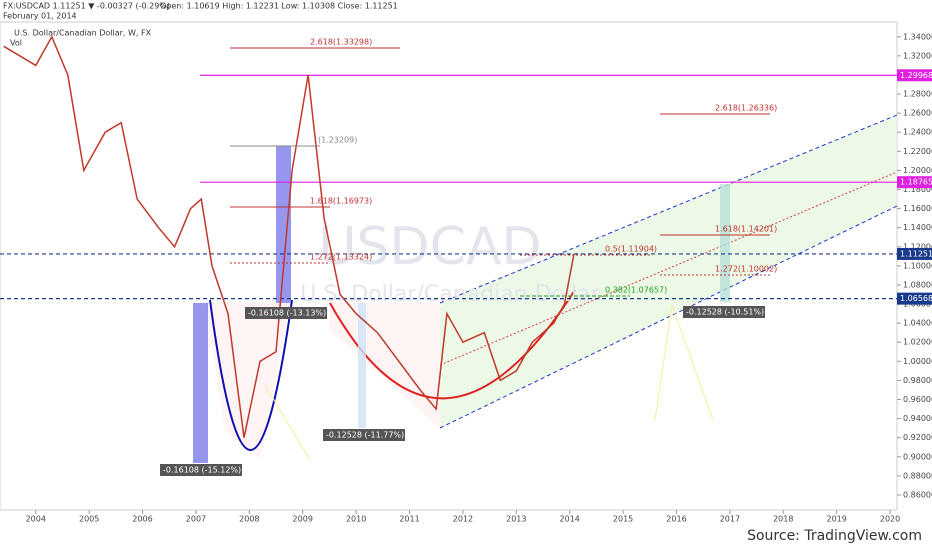 The height and width of the screenshot is (554, 932). What do you see at coordinates (917, 113) in the screenshot?
I see `y-tick-label: 1.26000` at bounding box center [917, 113].